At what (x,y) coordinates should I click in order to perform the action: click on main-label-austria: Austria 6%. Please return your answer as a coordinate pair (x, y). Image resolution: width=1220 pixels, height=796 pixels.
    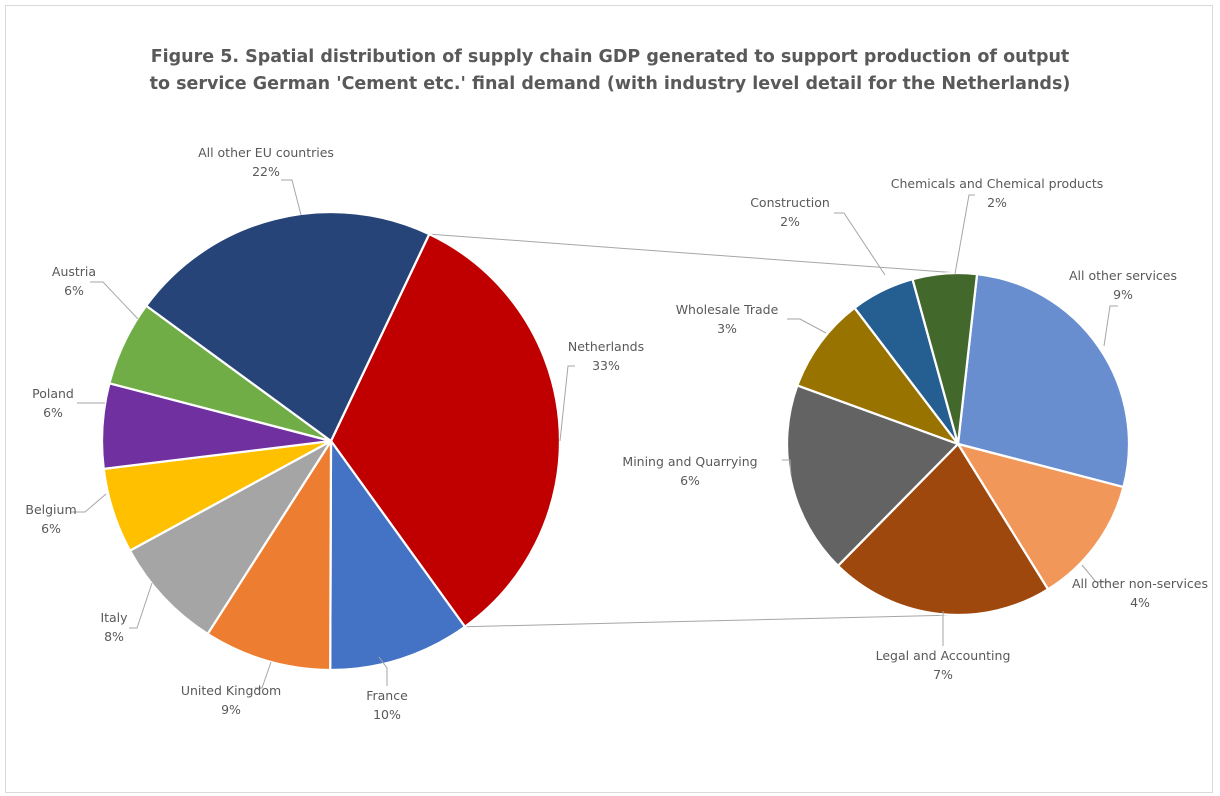
    Looking at the image, I should click on (74, 281).